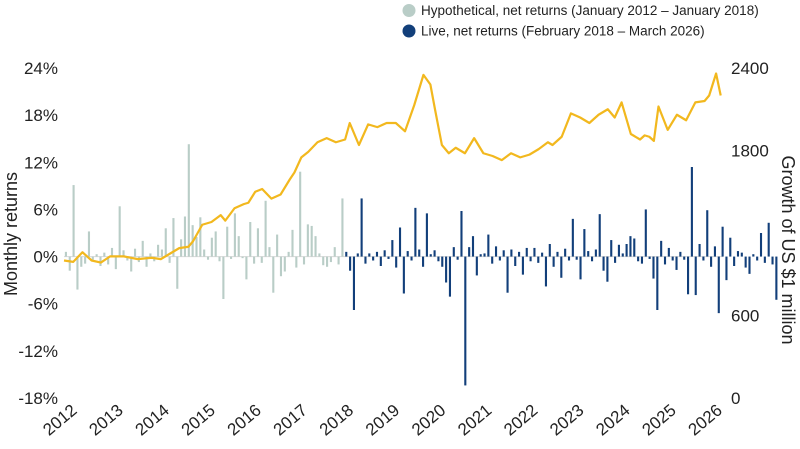 Image resolution: width=800 pixels, height=449 pixels. What do you see at coordinates (41, 68) in the screenshot?
I see `left-tick-label: 24%` at bounding box center [41, 68].